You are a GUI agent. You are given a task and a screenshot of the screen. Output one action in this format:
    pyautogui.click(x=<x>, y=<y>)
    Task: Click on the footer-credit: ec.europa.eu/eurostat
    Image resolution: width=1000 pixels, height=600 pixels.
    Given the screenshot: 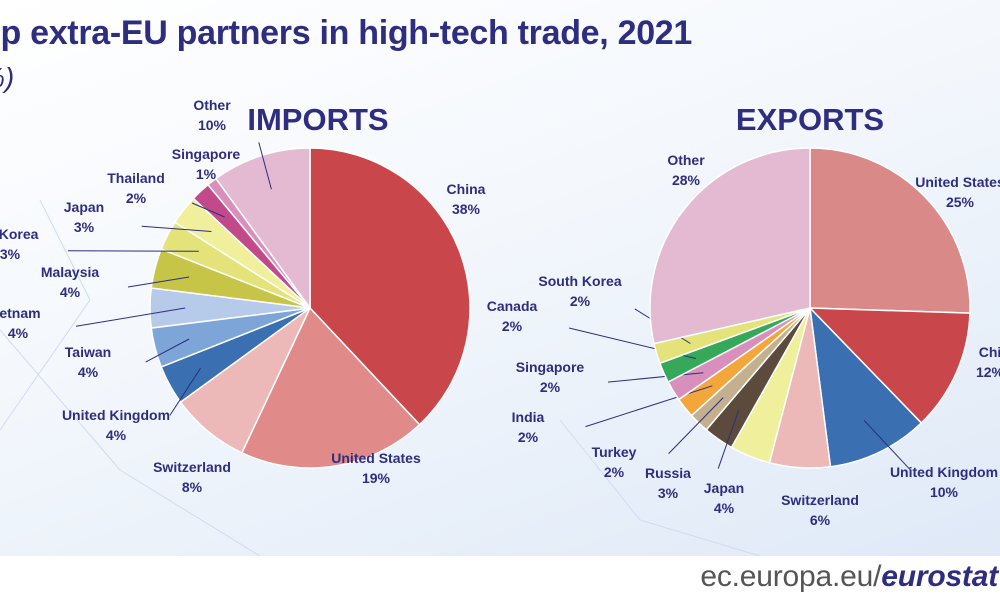 What is the action you would take?
    pyautogui.click(x=849, y=577)
    